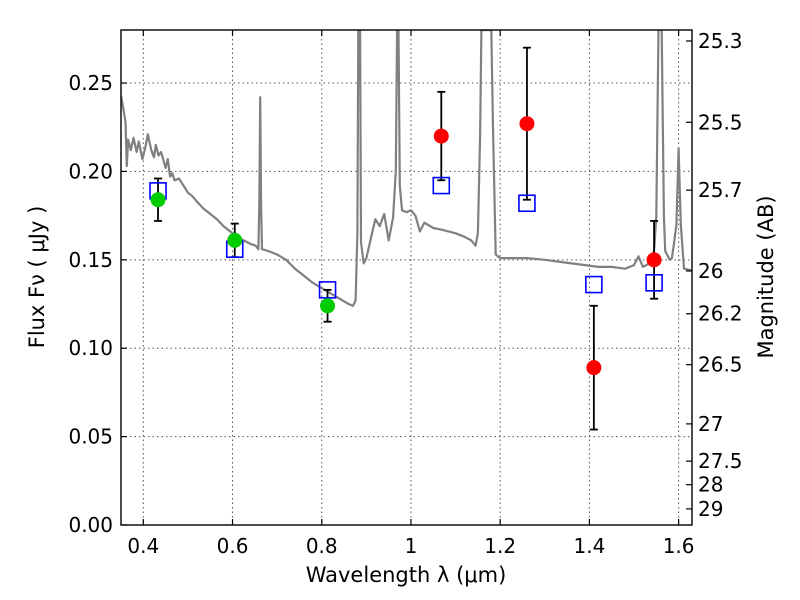 The width and height of the screenshot is (800, 600). Describe the element at coordinates (720, 122) in the screenshot. I see `right-tick-label: 25.5` at that location.